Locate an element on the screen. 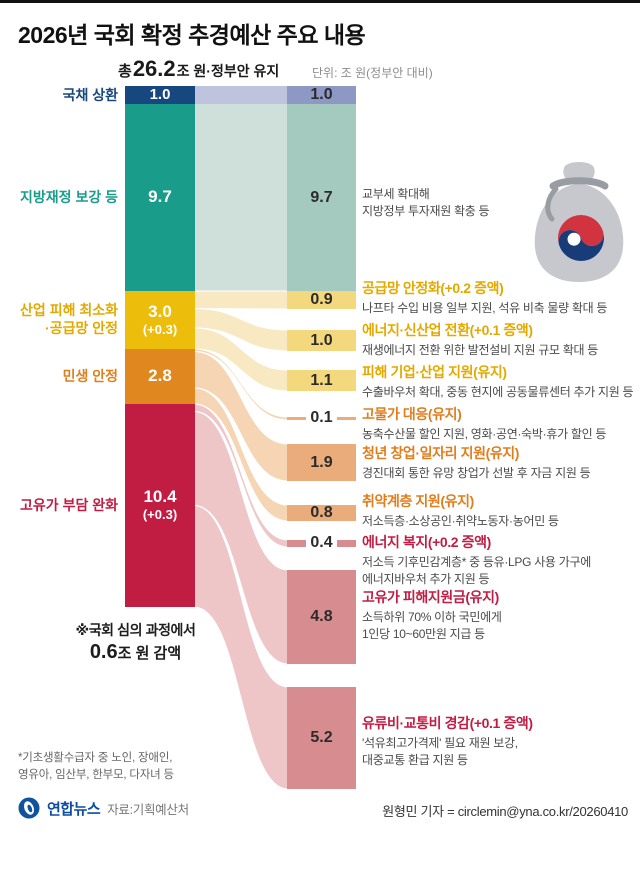 The width and height of the screenshot is (640, 882). source-bar-local: 9.7 is located at coordinates (160, 197).